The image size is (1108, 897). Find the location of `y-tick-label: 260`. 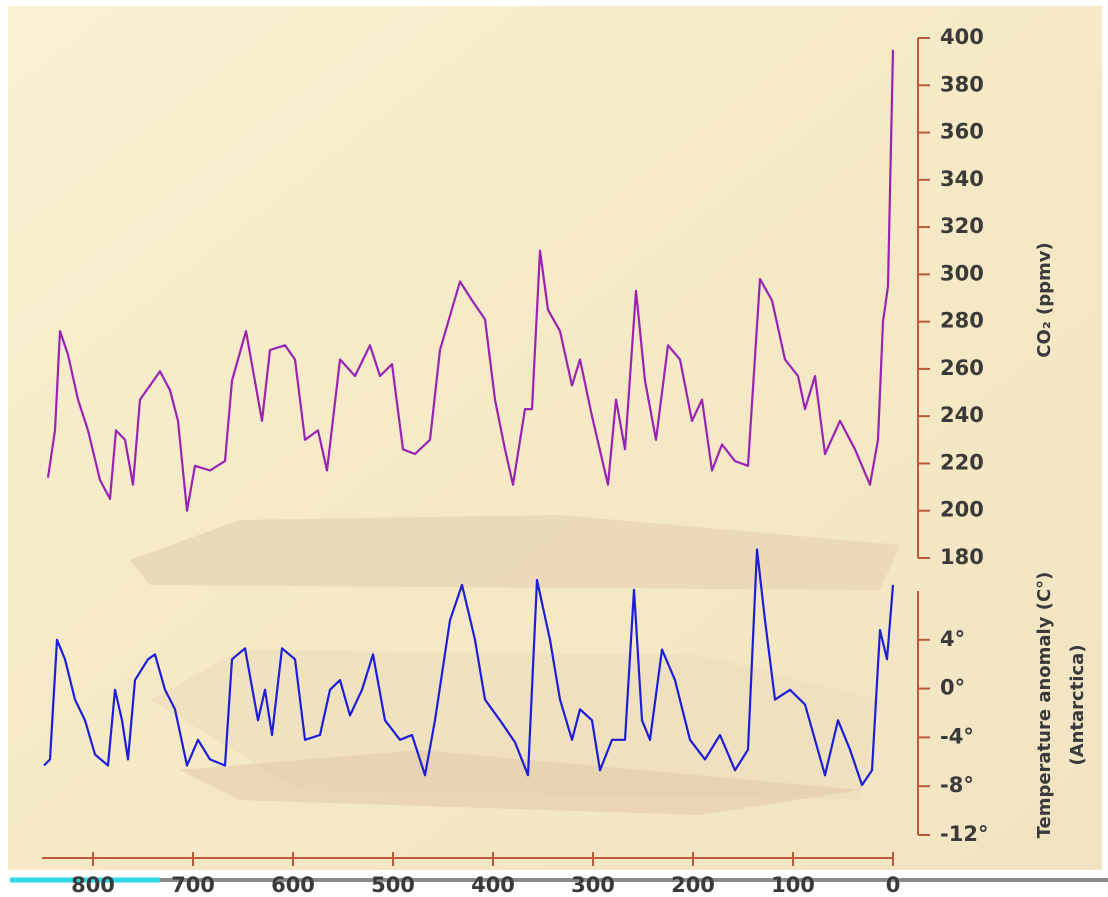

y-tick-label: 260 is located at coordinates (962, 368).